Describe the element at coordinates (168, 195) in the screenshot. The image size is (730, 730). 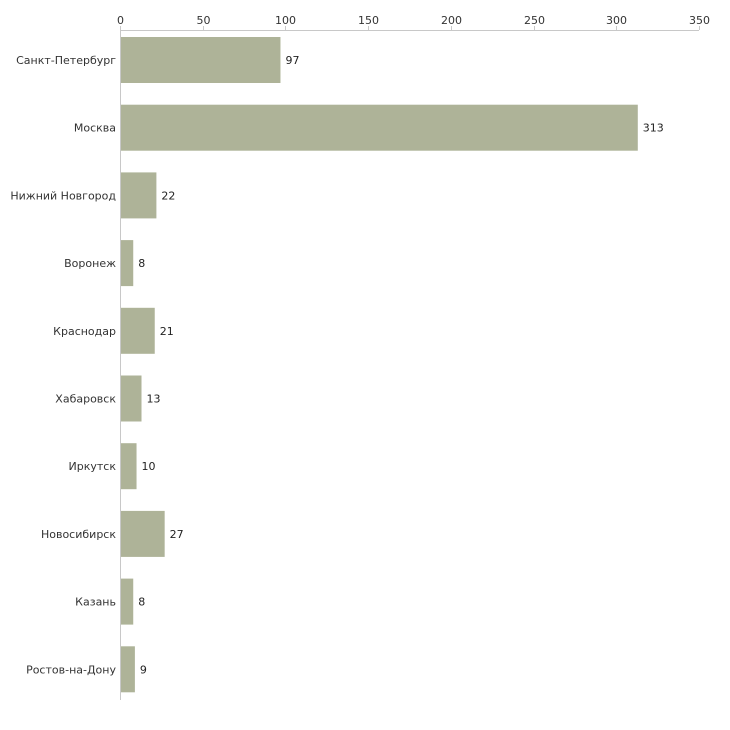
I see `bar-value-label: 22` at that location.